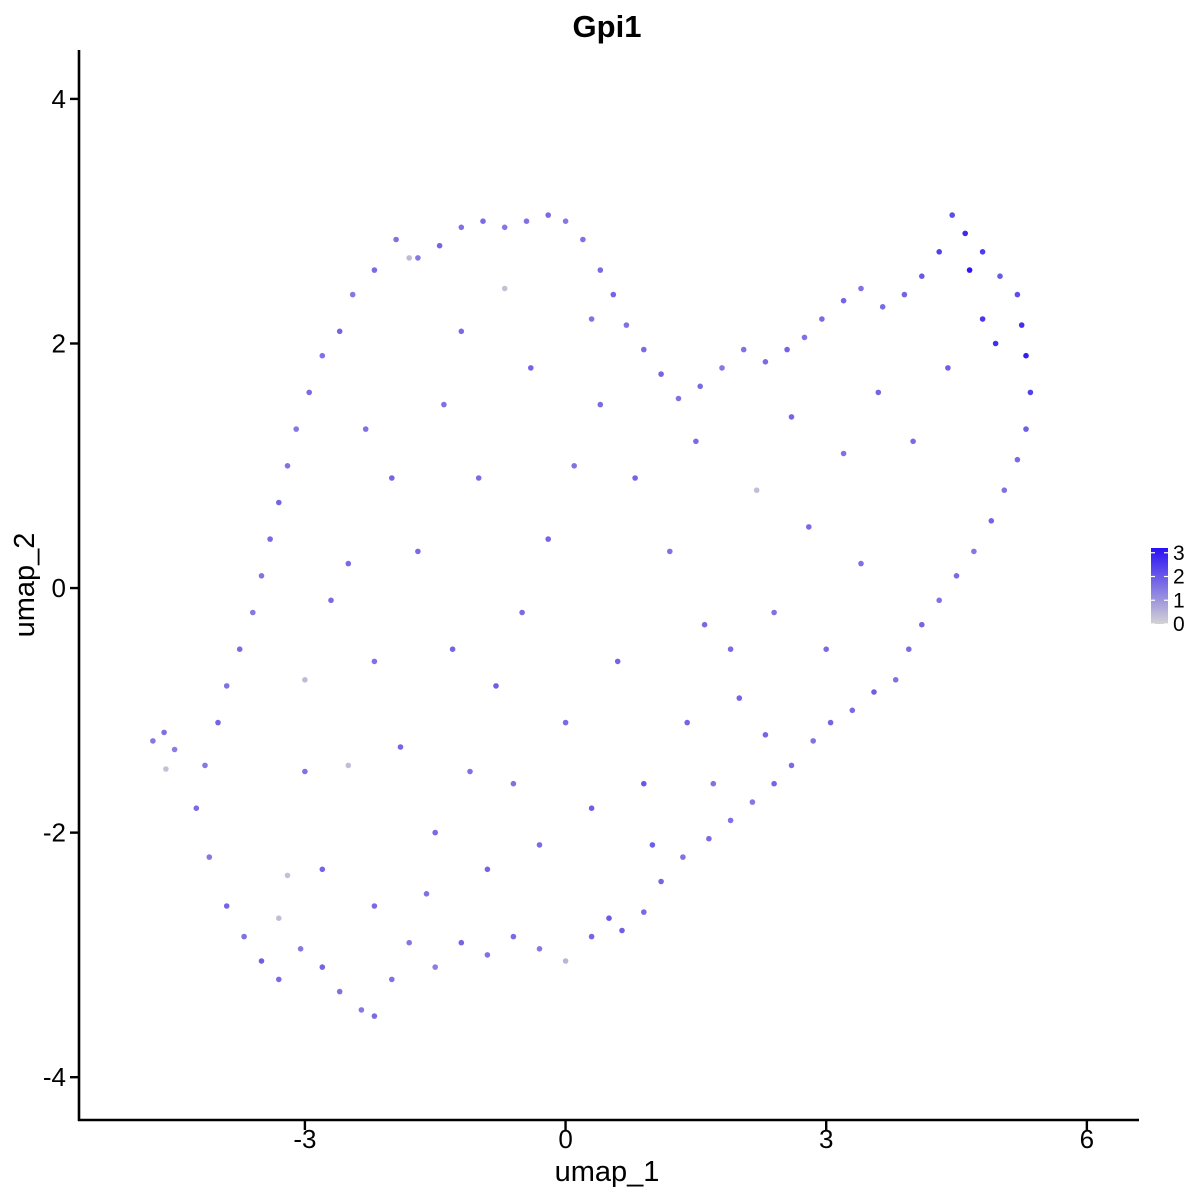  What do you see at coordinates (25, 585) in the screenshot?
I see `y-axis-title: umap_2` at bounding box center [25, 585].